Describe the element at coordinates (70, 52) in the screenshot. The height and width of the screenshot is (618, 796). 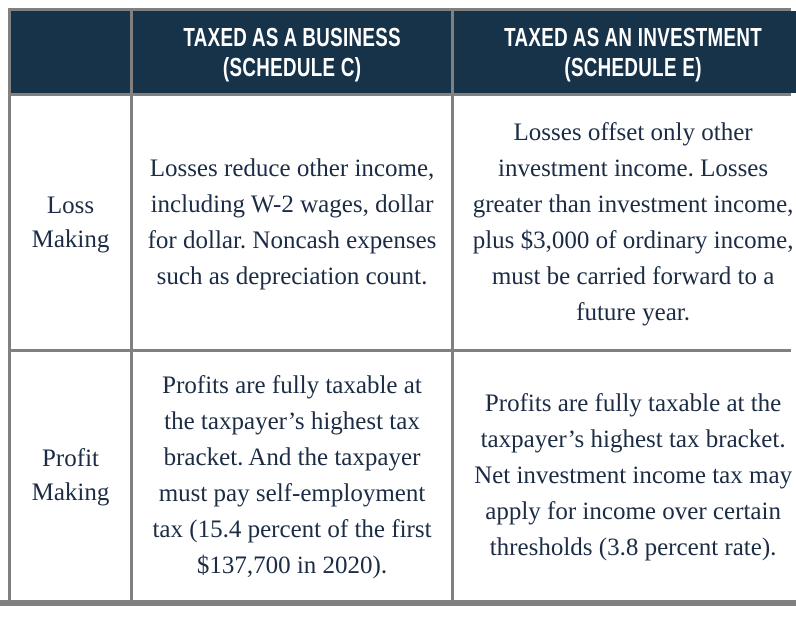
I see `header-corner-cell` at that location.